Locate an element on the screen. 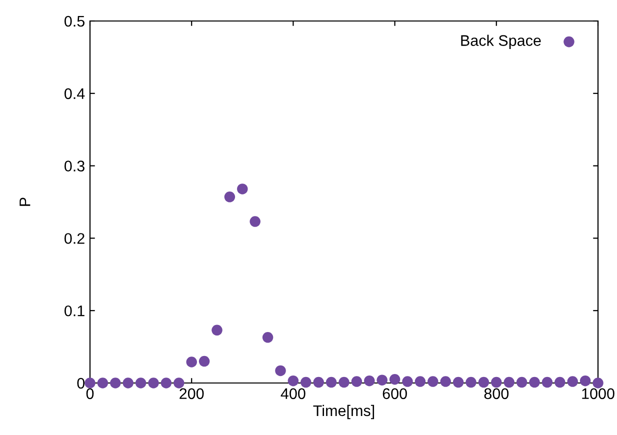 This screenshot has height=435, width=617. y-tick-label: 0.5 is located at coordinates (74, 21).